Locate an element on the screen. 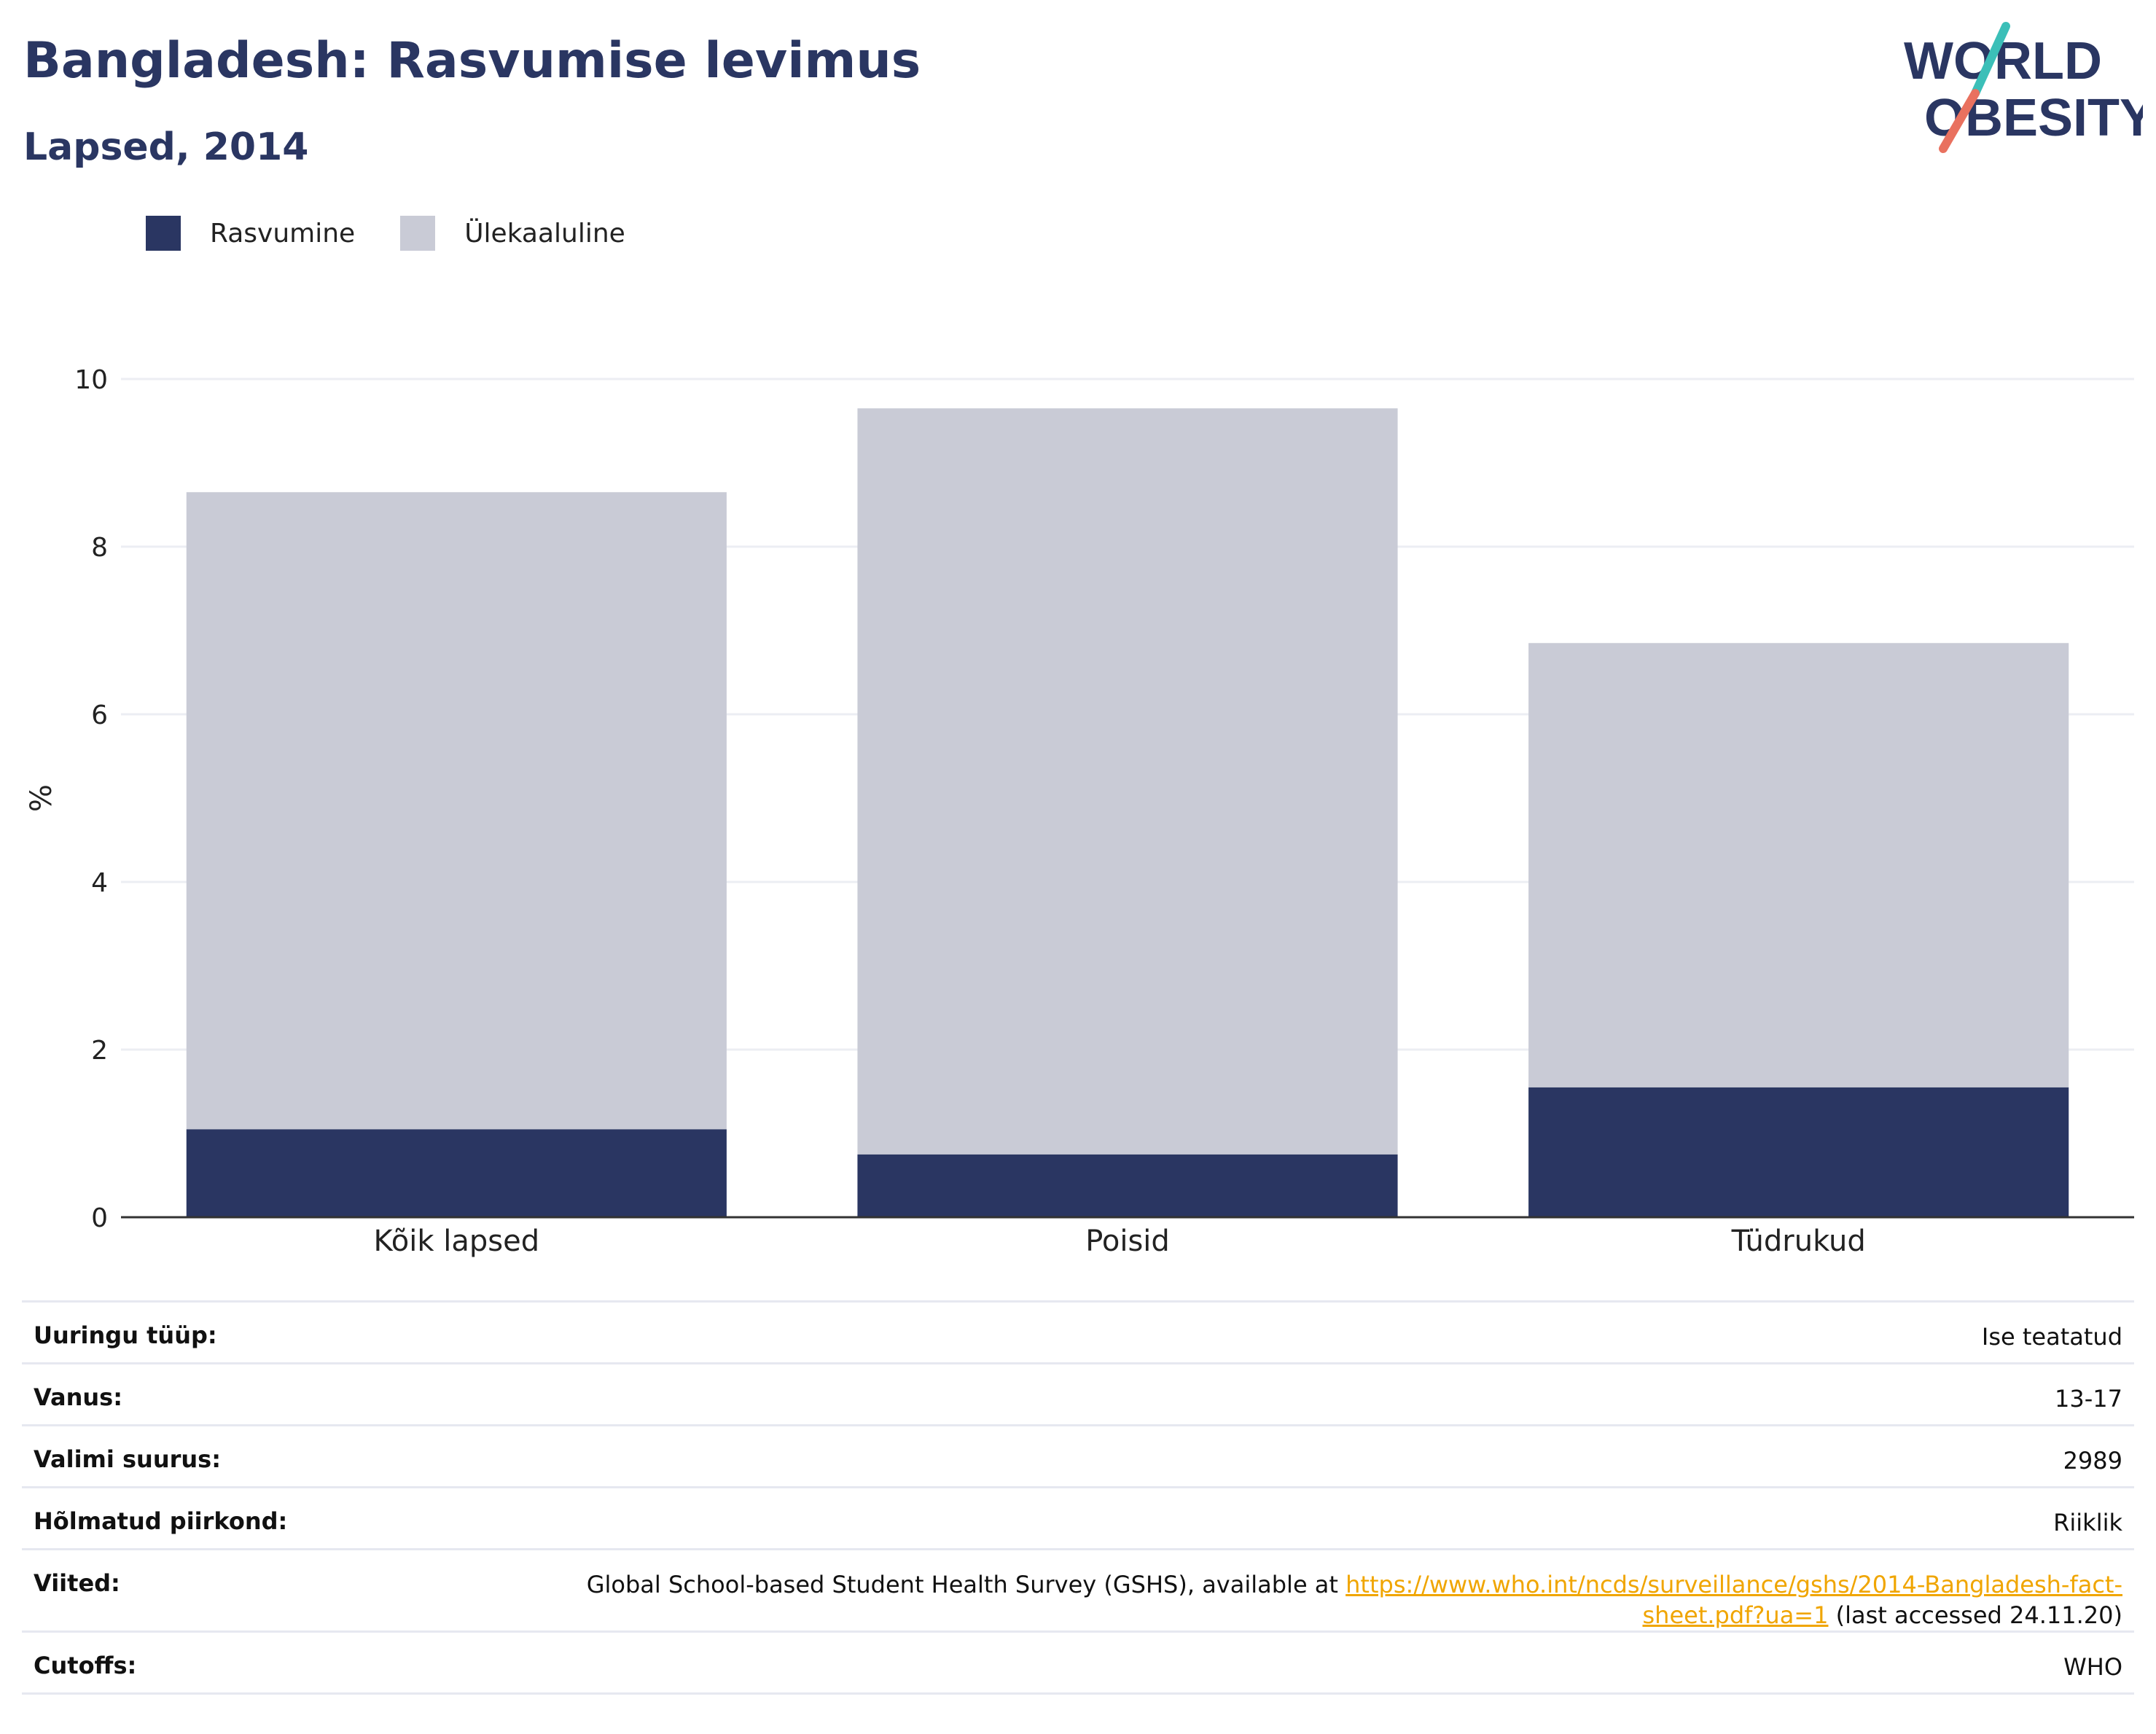  y-tick-label: 10 is located at coordinates (91, 380).